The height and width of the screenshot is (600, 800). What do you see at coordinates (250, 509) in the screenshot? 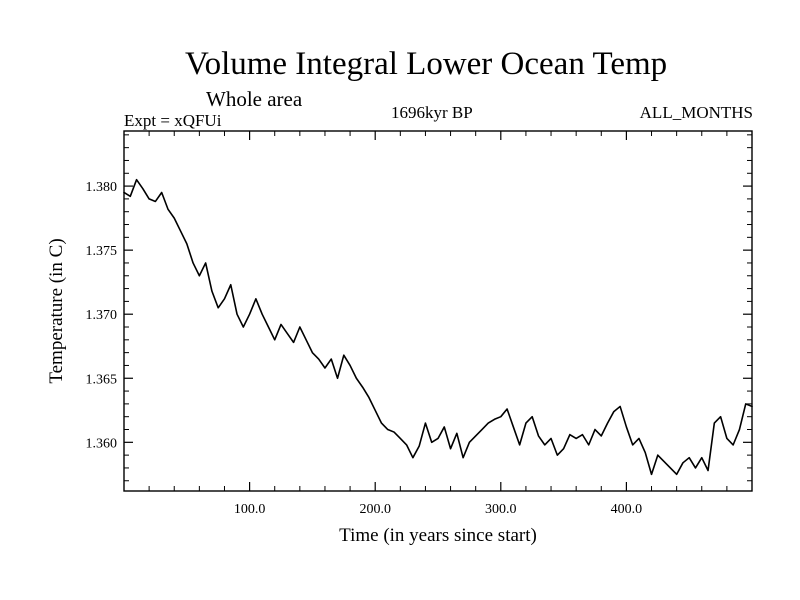
I see `x-tick-label: 100.0` at bounding box center [250, 509].